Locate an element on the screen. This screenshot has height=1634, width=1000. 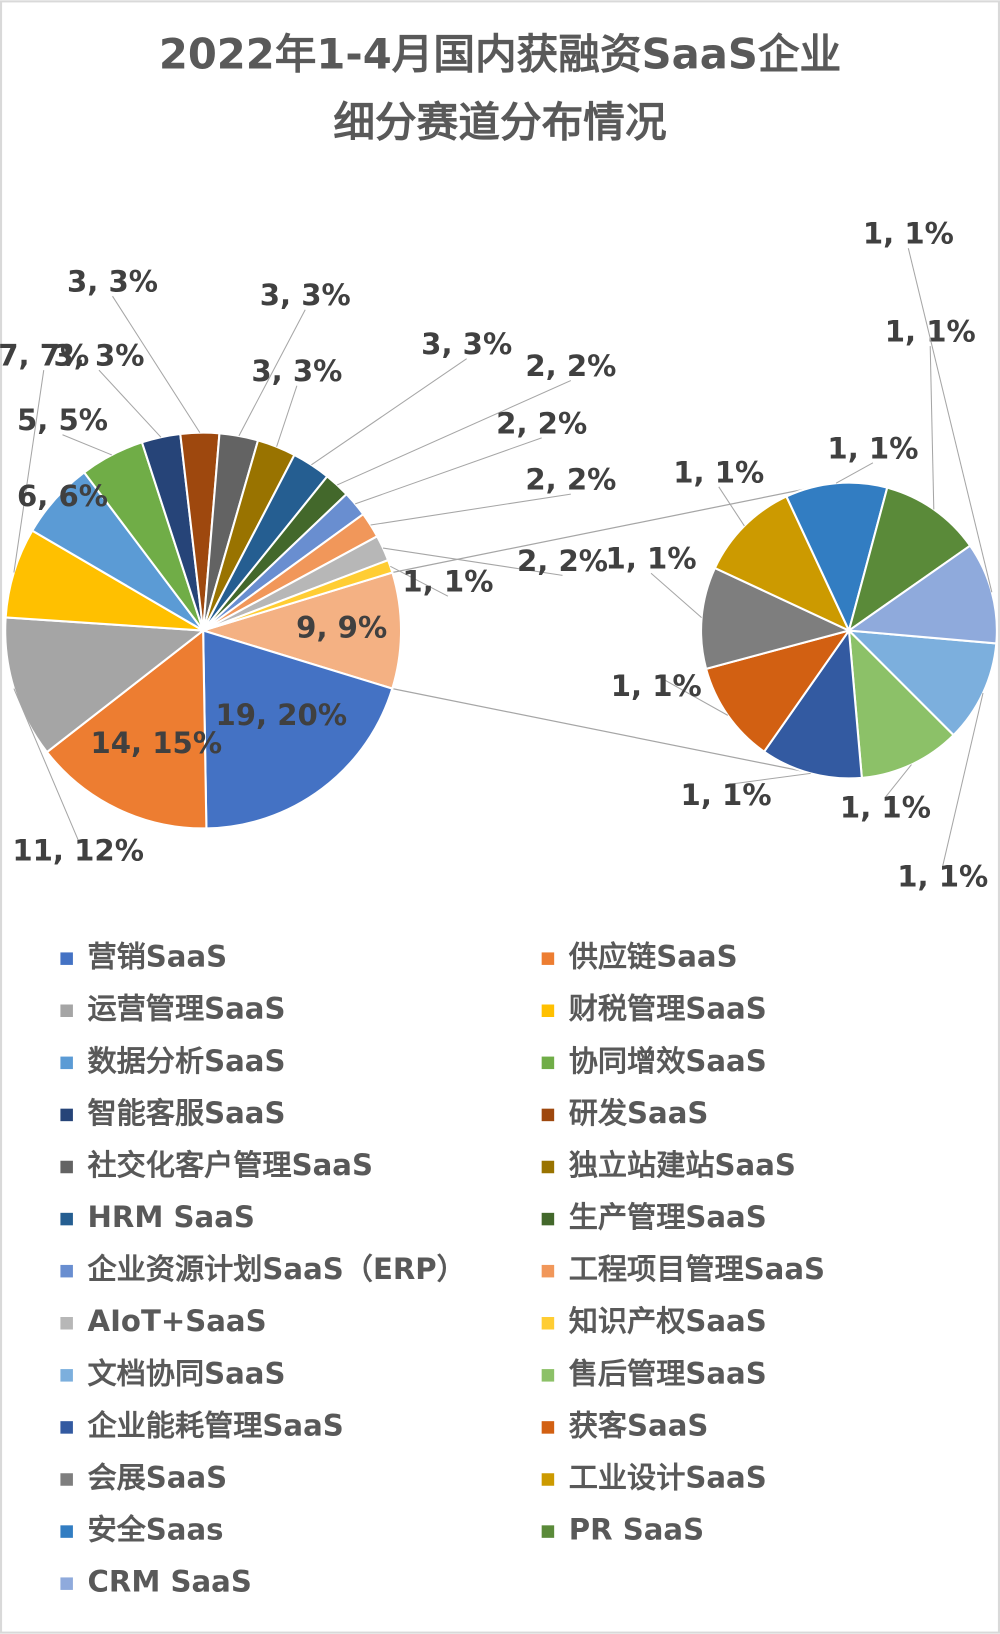
legend-label: 供应链SaaS is located at coordinates (653, 957).